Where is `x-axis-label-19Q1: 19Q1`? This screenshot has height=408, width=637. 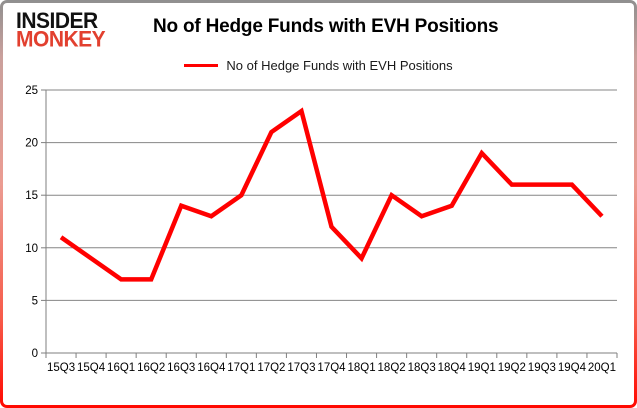 x-axis-label-19Q1: 19Q1 is located at coordinates (482, 368).